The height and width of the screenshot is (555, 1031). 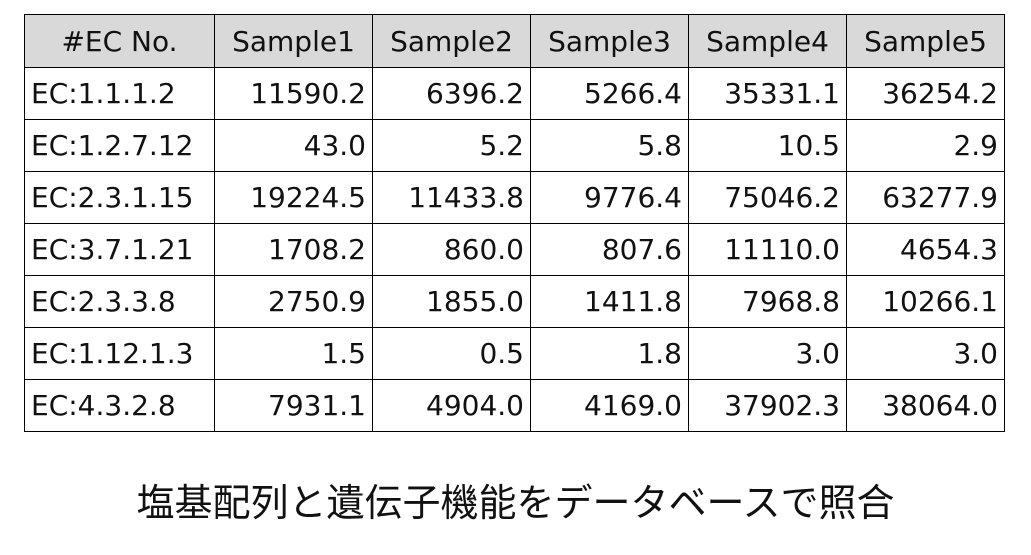 I want to click on value-cell: 4169.0, so click(x=609, y=405).